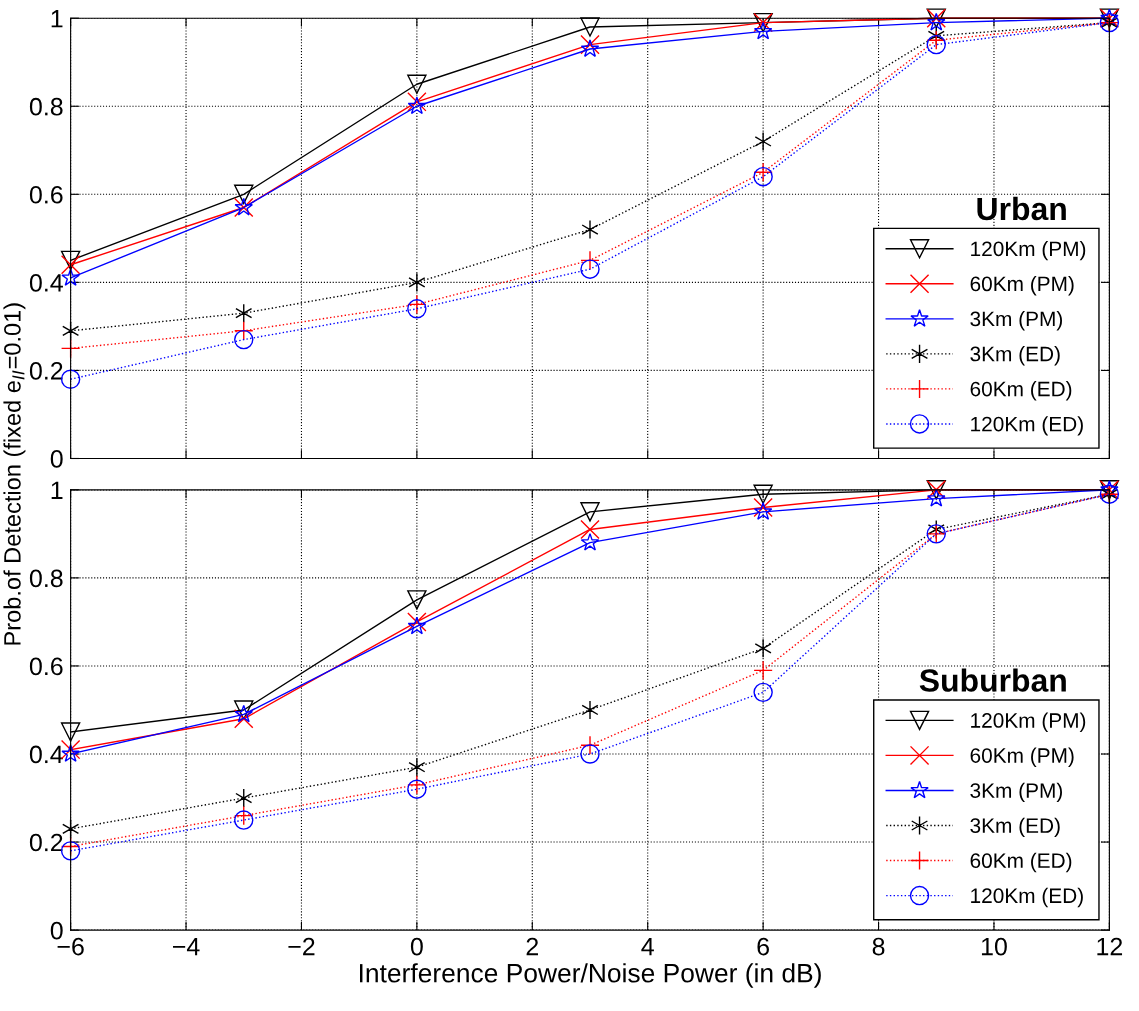 The height and width of the screenshot is (1011, 1139). What do you see at coordinates (1110, 946) in the screenshot?
I see `x-tick-label: 12` at bounding box center [1110, 946].